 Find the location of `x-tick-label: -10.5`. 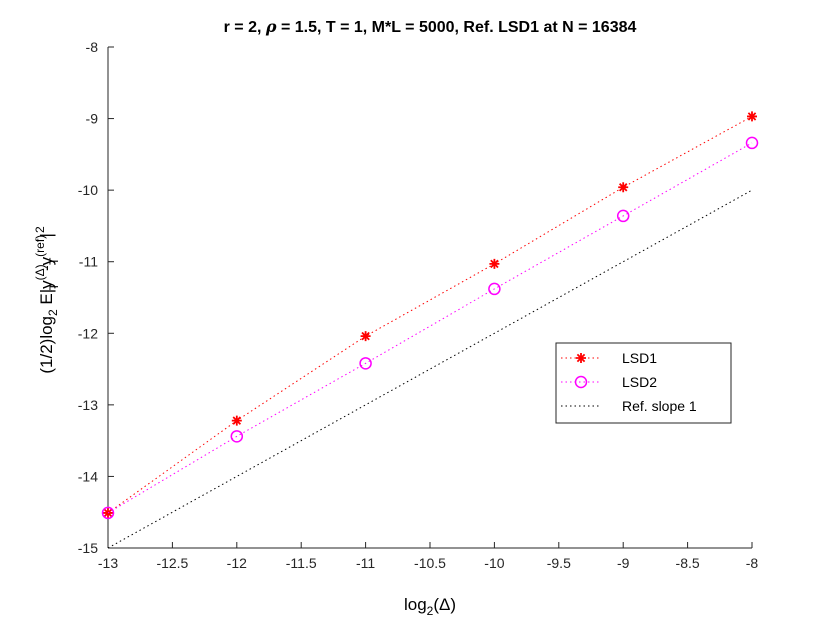

x-tick-label: -10.5 is located at coordinates (430, 563).